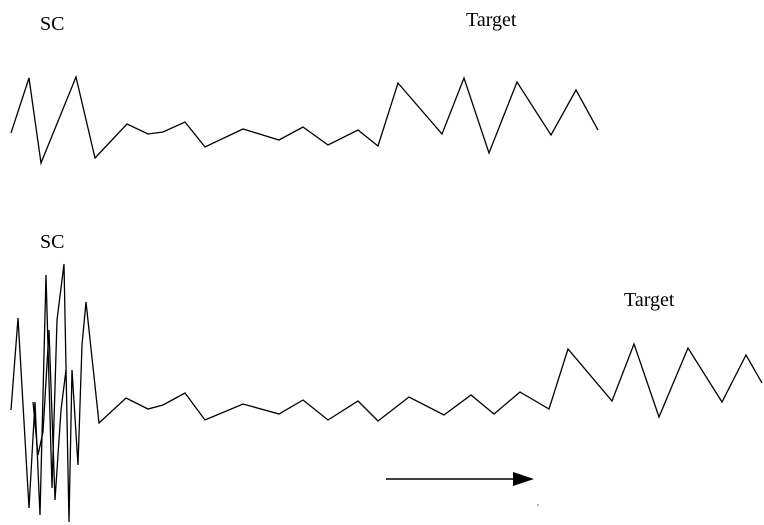  I want to click on arrow-right-icon, so click(523, 479).